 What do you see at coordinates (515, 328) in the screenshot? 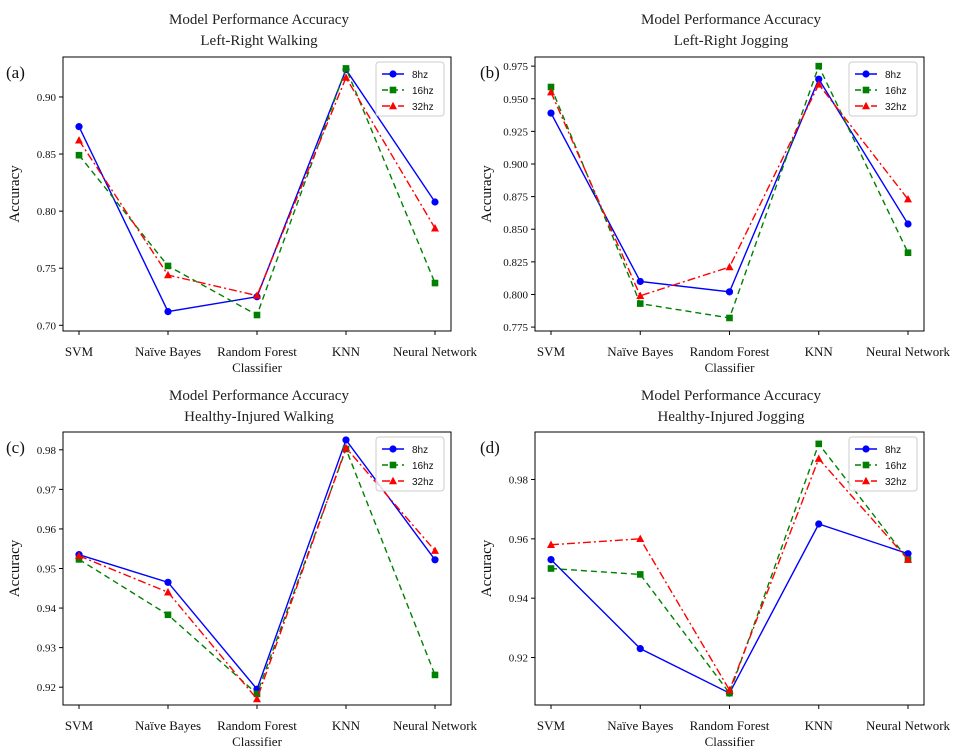
I see `y-tick-label: 0.775` at bounding box center [515, 328].